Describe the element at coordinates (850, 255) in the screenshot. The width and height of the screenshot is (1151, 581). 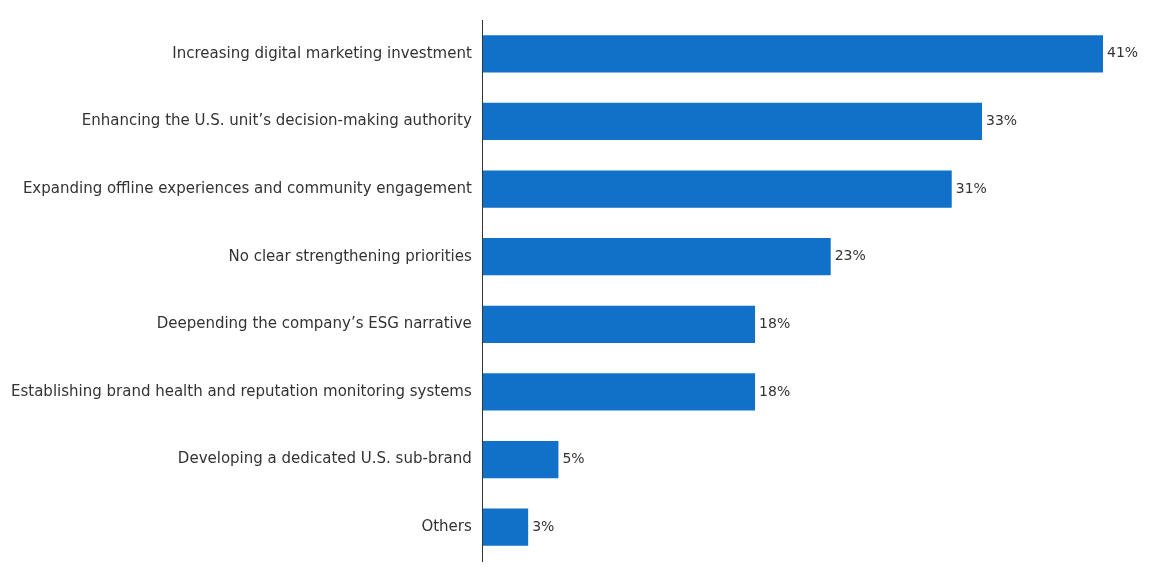
I see `data-label: 23%` at that location.